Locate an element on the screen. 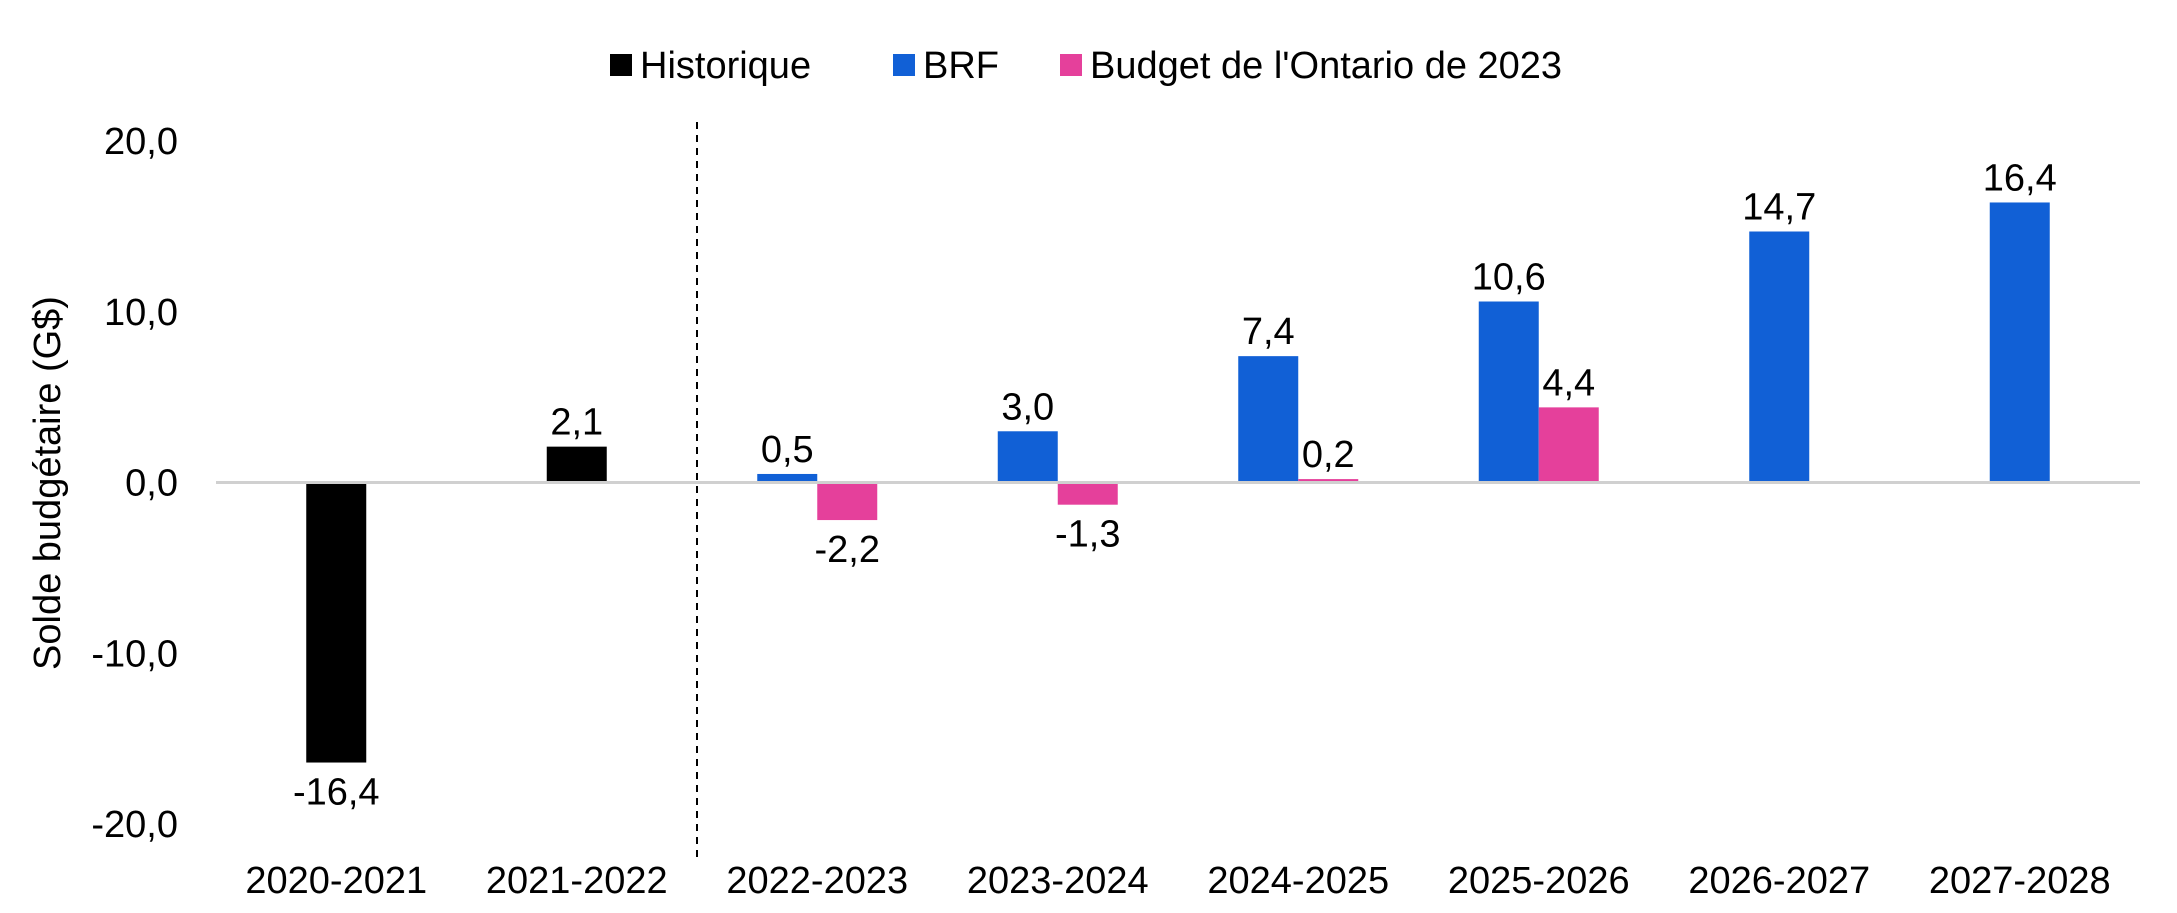  bar-budget-de-l-ontario-de-2023-2022-2023 is located at coordinates (847, 501).